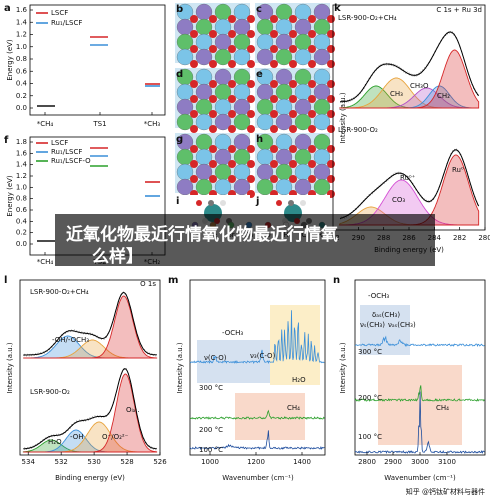 The image size is (490, 500). What do you see at coordinates (152, 124) in the screenshot?
I see `x-tick-label: *CH₃` at bounding box center [152, 124].